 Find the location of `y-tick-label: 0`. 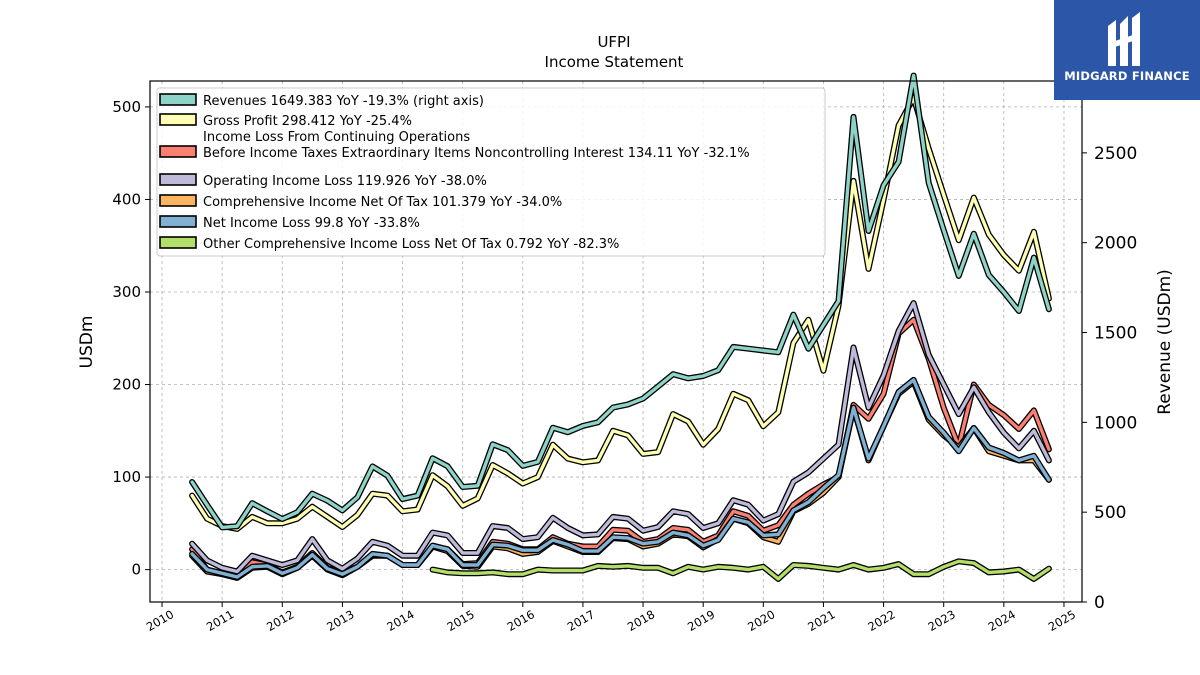

y-tick-label: 0 is located at coordinates (136, 570).